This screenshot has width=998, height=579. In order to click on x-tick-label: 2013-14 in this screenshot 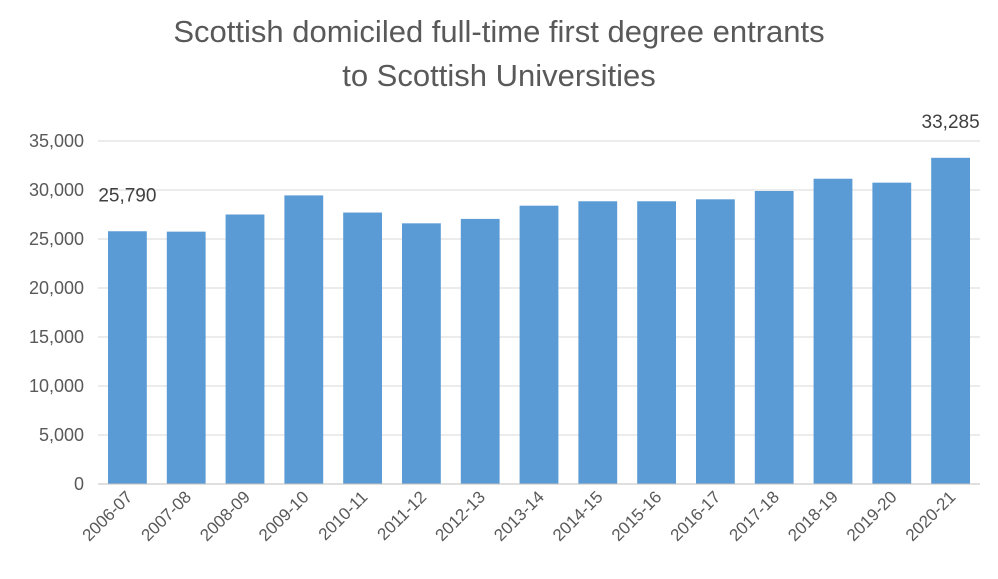, I will do `click(519, 516)`.